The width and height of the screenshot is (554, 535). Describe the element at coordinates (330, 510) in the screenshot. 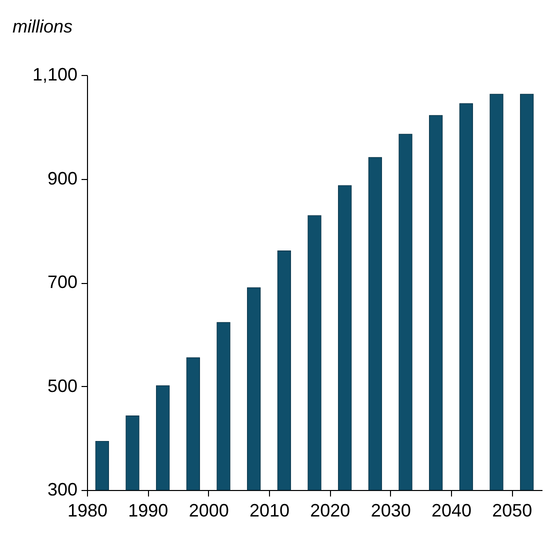

I see `x-tick-label: 2020` at that location.